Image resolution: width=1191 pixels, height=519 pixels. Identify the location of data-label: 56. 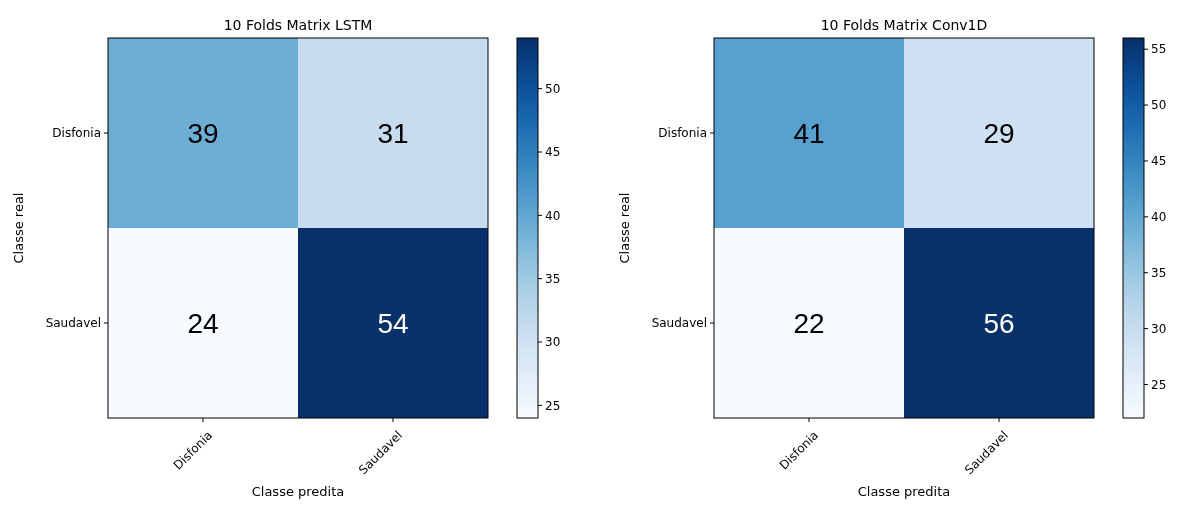
(999, 323).